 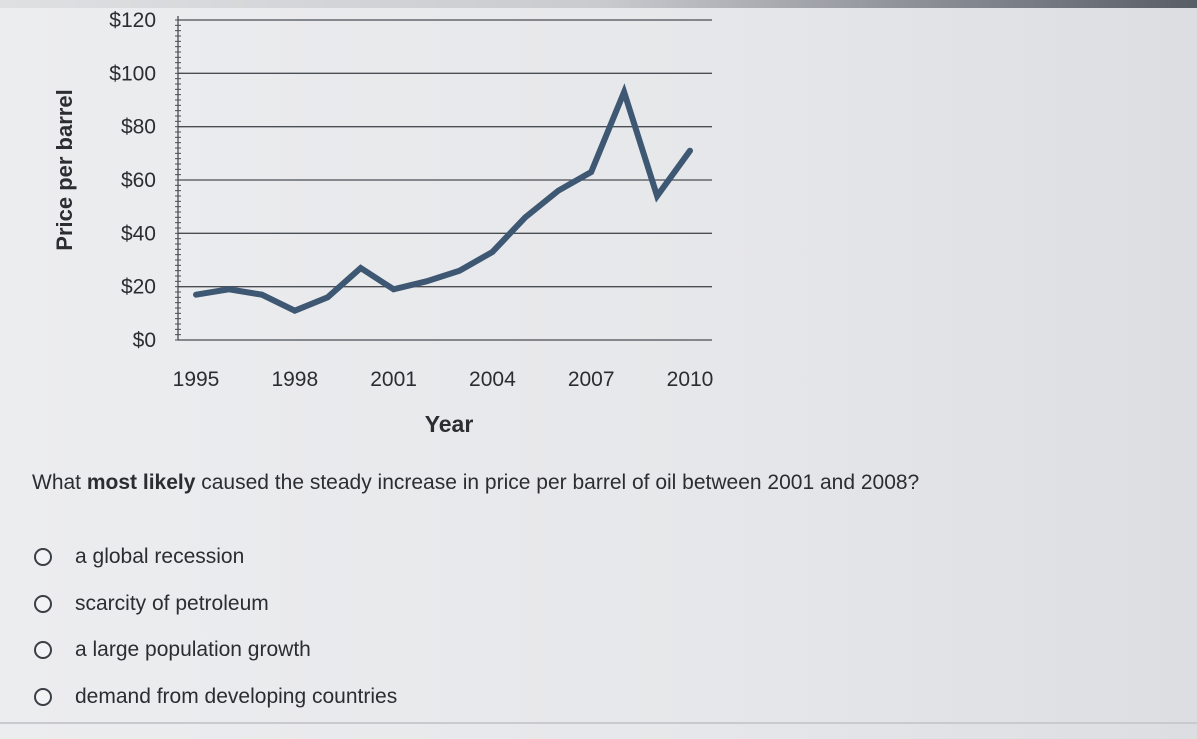 I want to click on option-label: a global recession, so click(x=160, y=557).